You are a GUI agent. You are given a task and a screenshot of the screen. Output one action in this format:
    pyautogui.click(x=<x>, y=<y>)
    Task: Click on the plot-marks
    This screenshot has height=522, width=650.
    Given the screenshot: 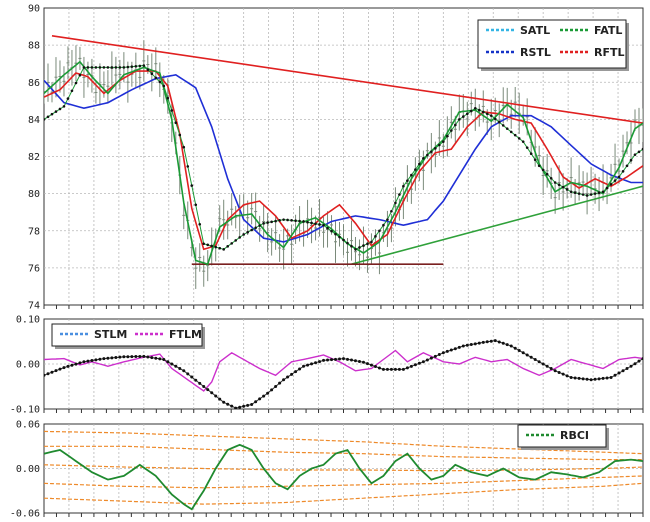 What is the action you would take?
    pyautogui.click(x=343, y=374)
    